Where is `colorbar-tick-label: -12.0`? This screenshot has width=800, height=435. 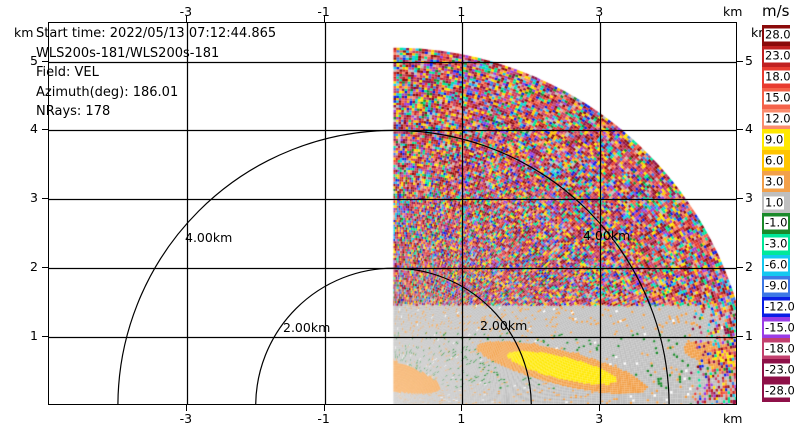
colorbar-tick-label: -12.0 is located at coordinates (780, 306).